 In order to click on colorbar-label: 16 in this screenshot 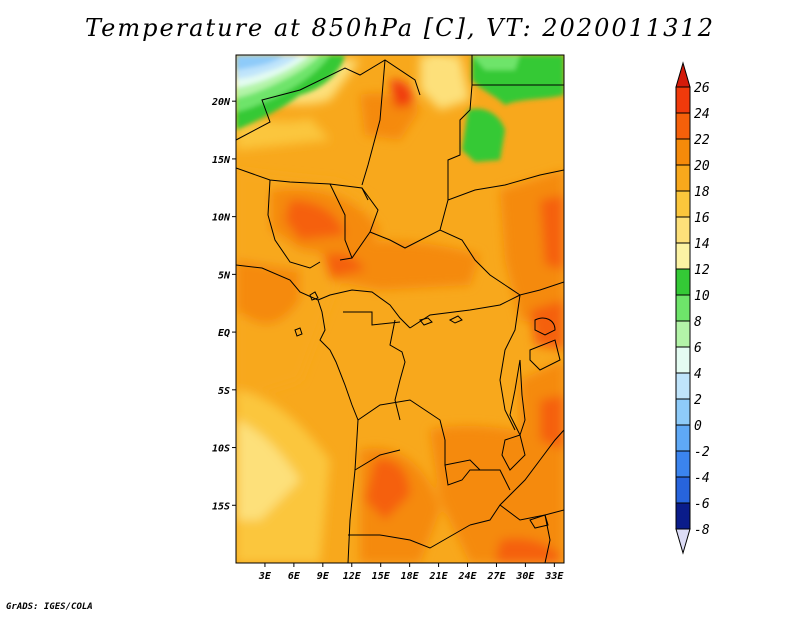, I will do `click(702, 218)`.